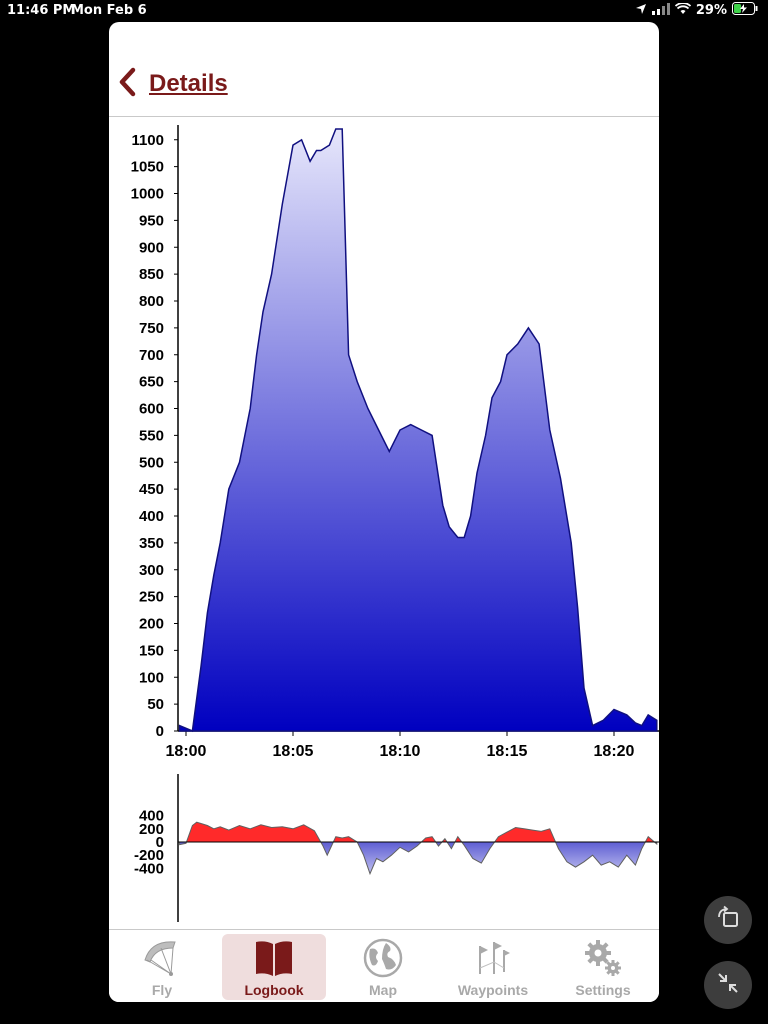  Describe the element at coordinates (160, 731) in the screenshot. I see `alt-y-tick-label: 0` at that location.